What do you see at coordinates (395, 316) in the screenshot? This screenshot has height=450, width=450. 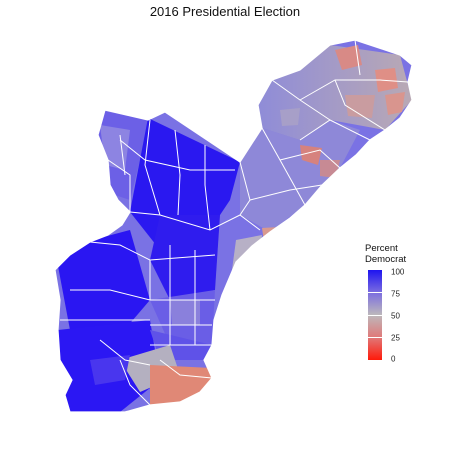 I see `legend-tick-label: 50` at bounding box center [395, 316].